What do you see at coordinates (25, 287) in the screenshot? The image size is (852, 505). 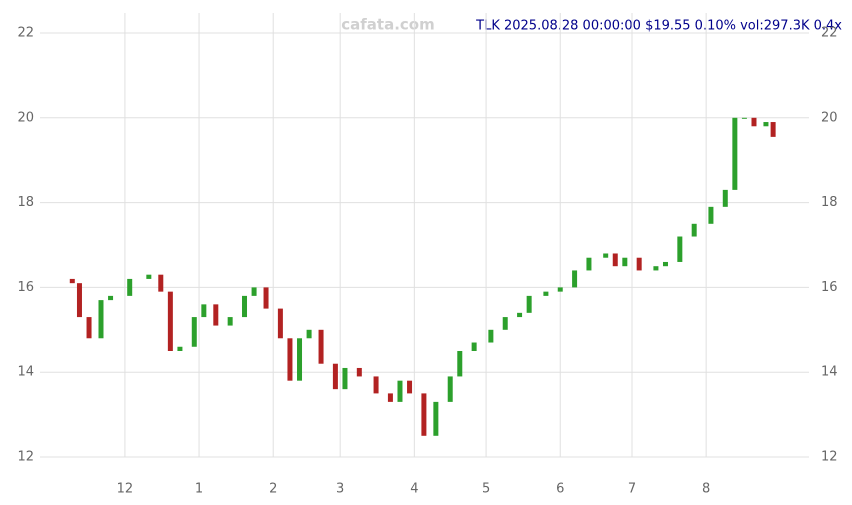 I see `y-tick-label: 16` at bounding box center [25, 287].